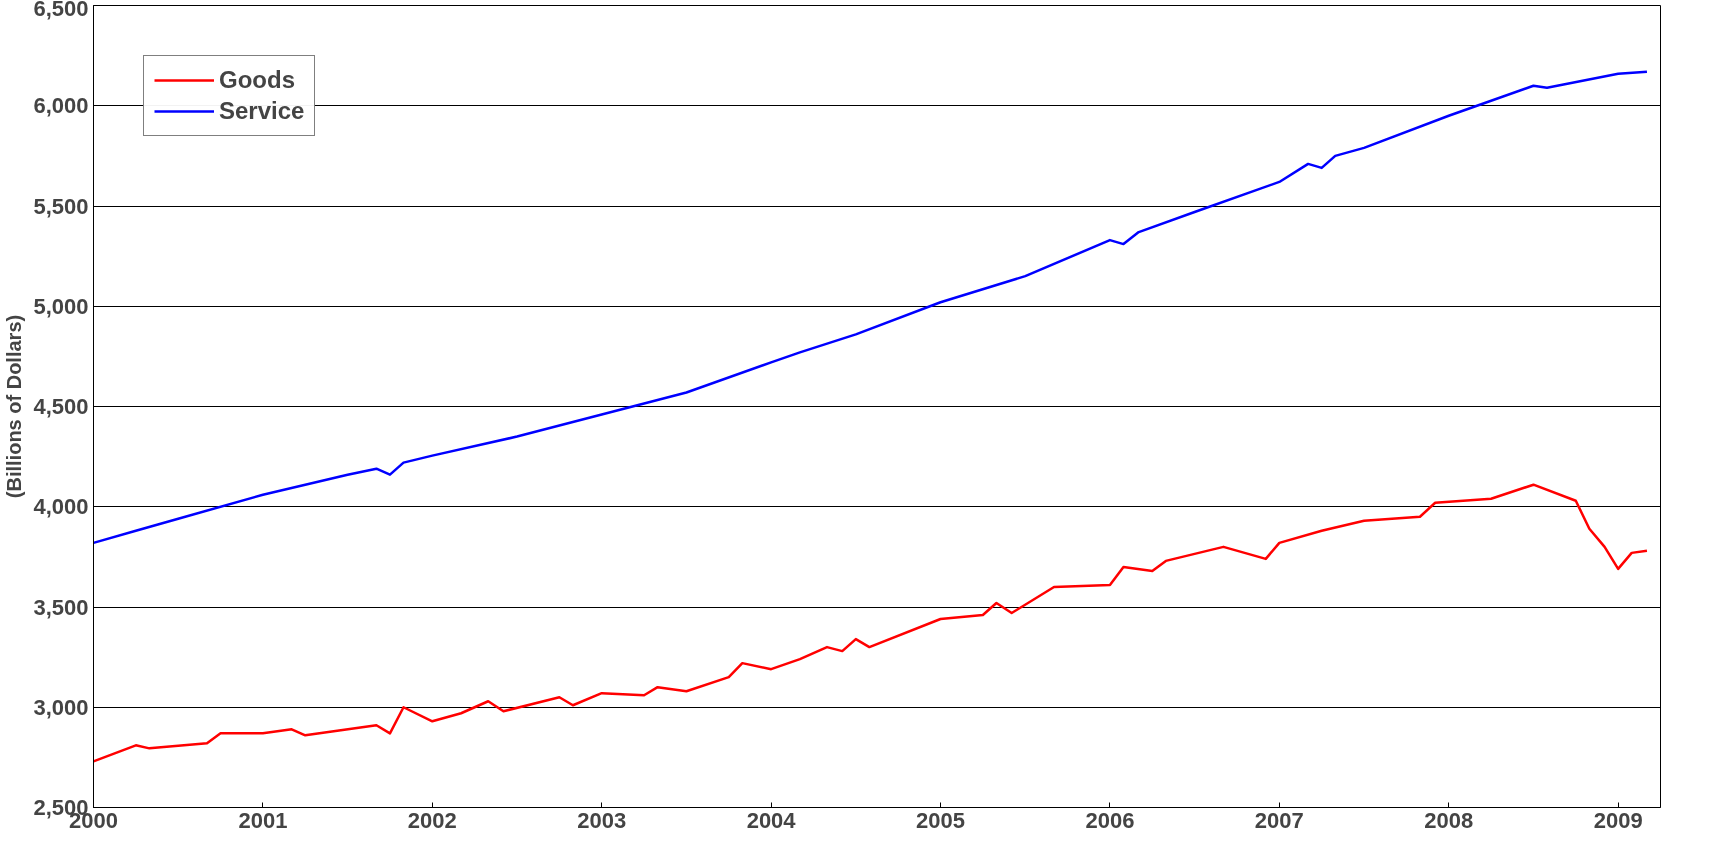 Image resolution: width=1715 pixels, height=841 pixels. What do you see at coordinates (1110, 820) in the screenshot?
I see `x-tick-label: 2006` at bounding box center [1110, 820].